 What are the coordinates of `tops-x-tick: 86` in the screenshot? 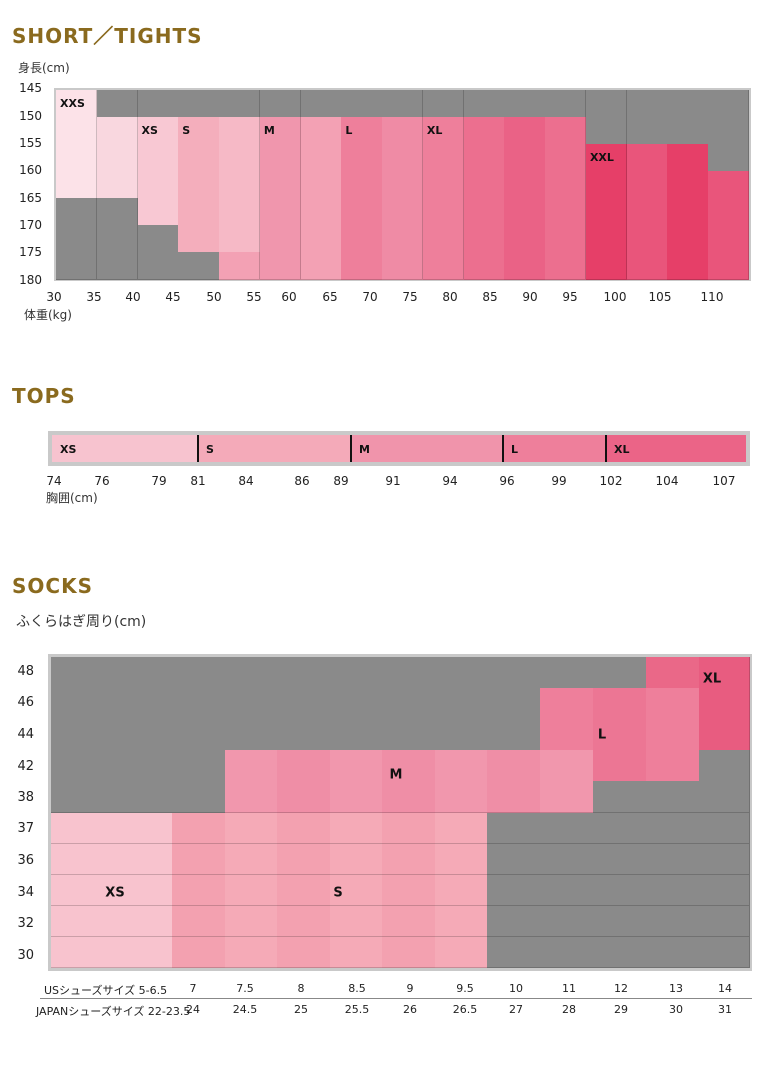 It's located at (302, 481).